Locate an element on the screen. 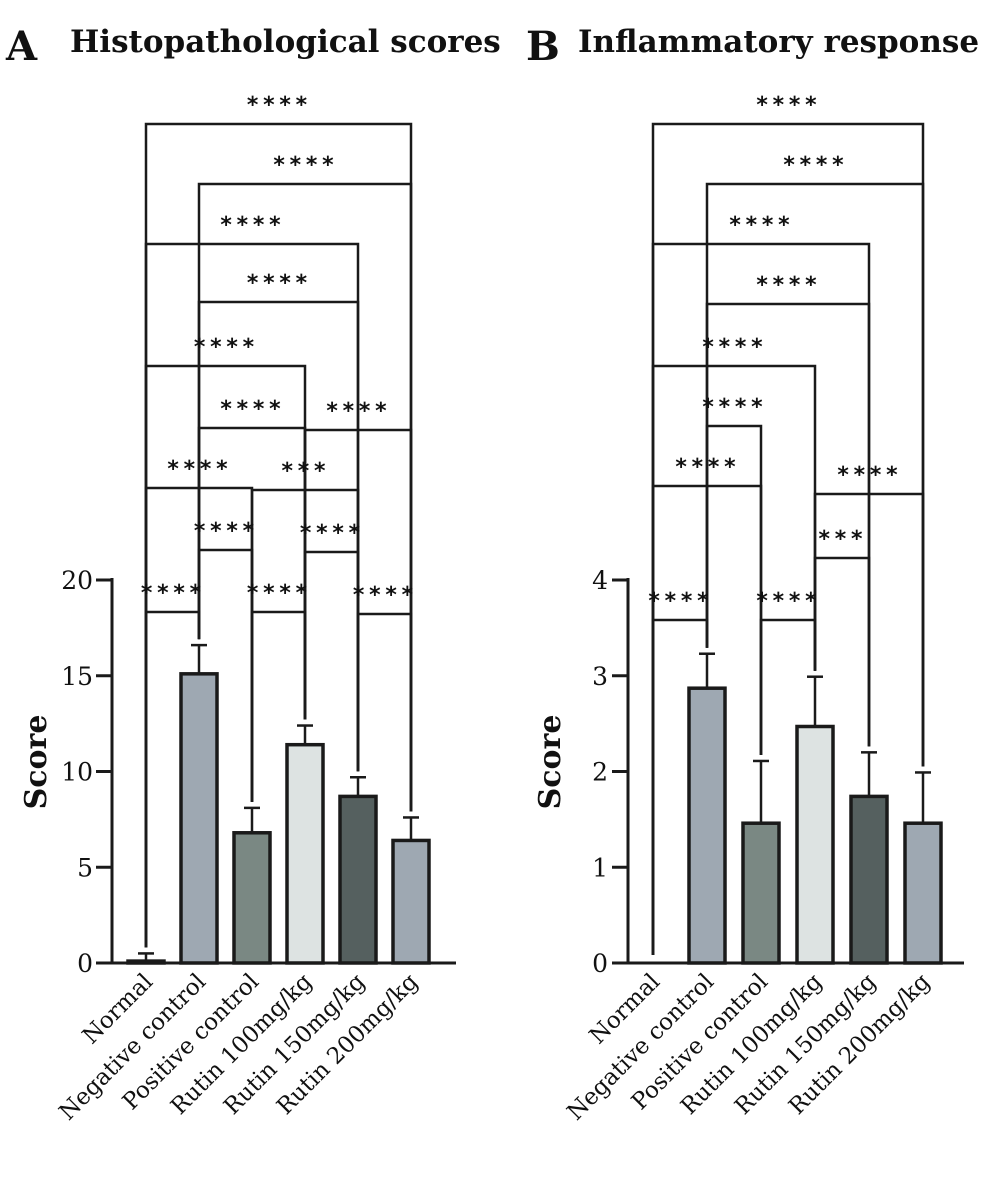 This screenshot has width=1000, height=1187. y-tick-label: 5 is located at coordinates (85, 867).